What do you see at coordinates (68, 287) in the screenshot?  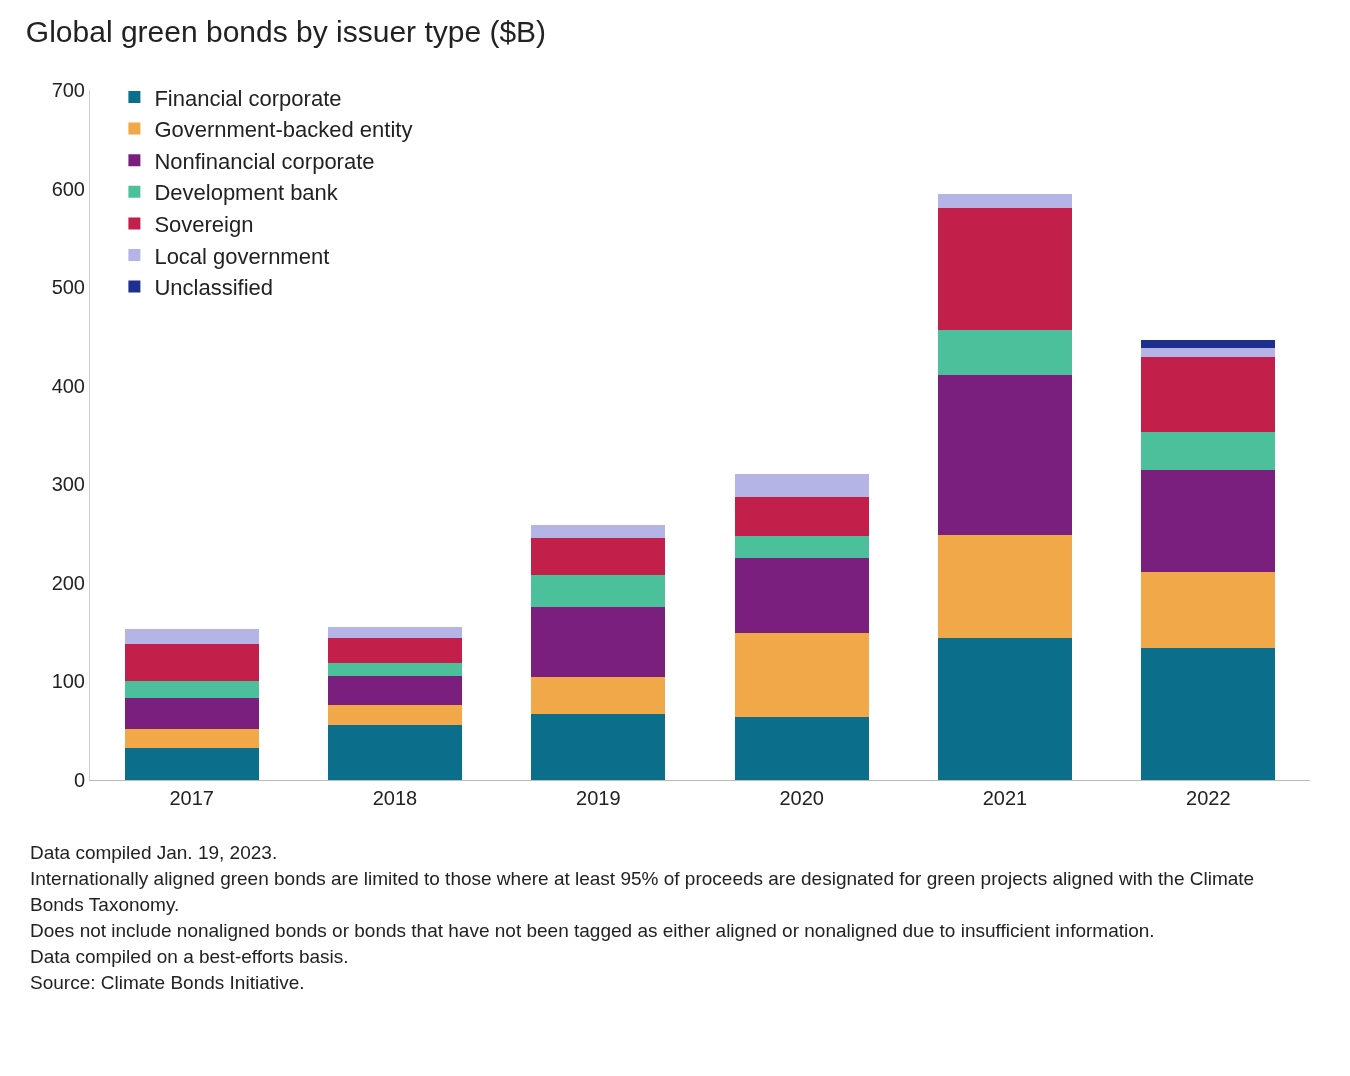 I see `y-tick-label: 500` at bounding box center [68, 287].